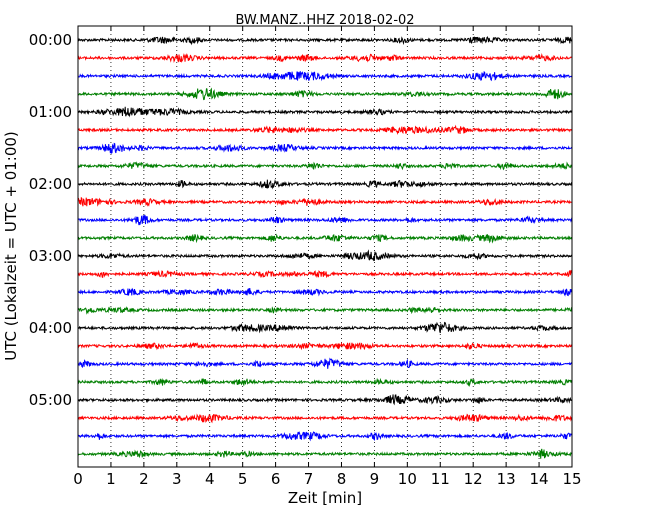  I want to click on x-tick-label: 10, so click(407, 479).